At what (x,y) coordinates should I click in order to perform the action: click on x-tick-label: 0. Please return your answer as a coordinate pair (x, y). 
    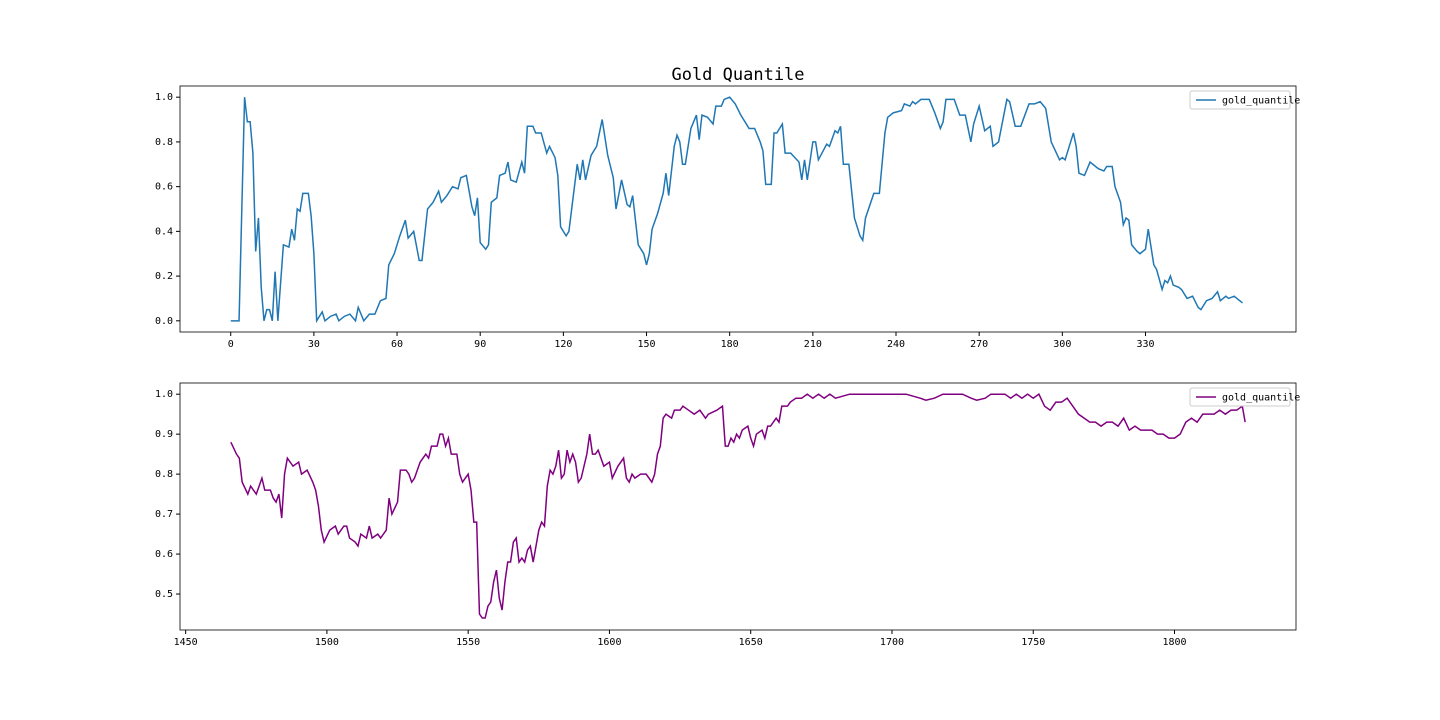
    Looking at the image, I should click on (231, 344).